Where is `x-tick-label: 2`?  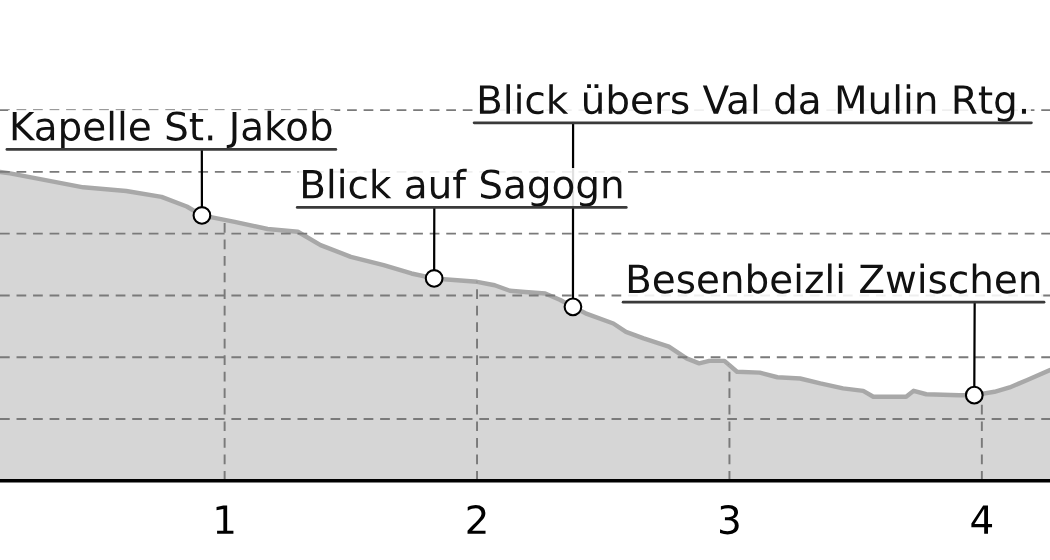 x-tick-label: 2 is located at coordinates (476, 519).